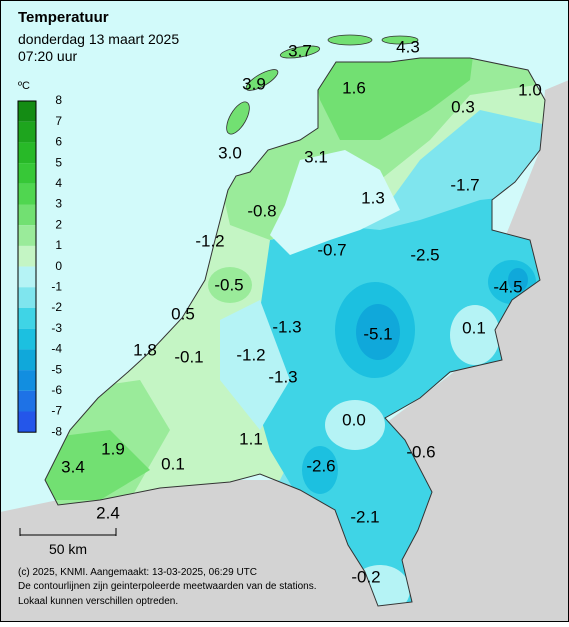 The height and width of the screenshot is (627, 569). Describe the element at coordinates (183, 313) in the screenshot. I see `station-temperature: 0.5` at that location.